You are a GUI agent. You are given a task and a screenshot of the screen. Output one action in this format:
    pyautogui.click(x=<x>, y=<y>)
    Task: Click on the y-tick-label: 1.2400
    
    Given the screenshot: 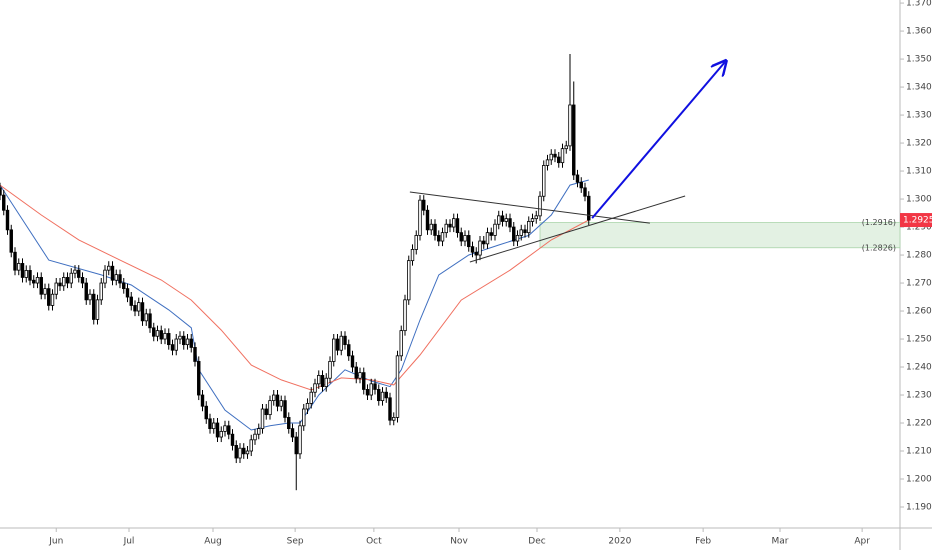 What is the action you would take?
    pyautogui.click(x=919, y=368)
    